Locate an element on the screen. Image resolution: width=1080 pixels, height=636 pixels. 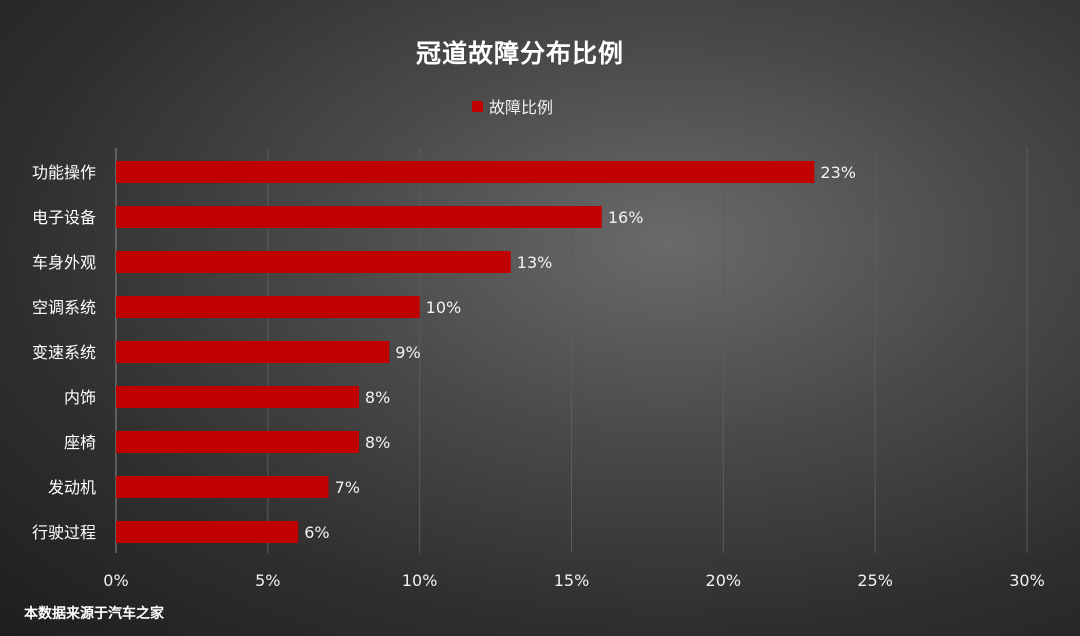
legend-swatch is located at coordinates (477, 106).